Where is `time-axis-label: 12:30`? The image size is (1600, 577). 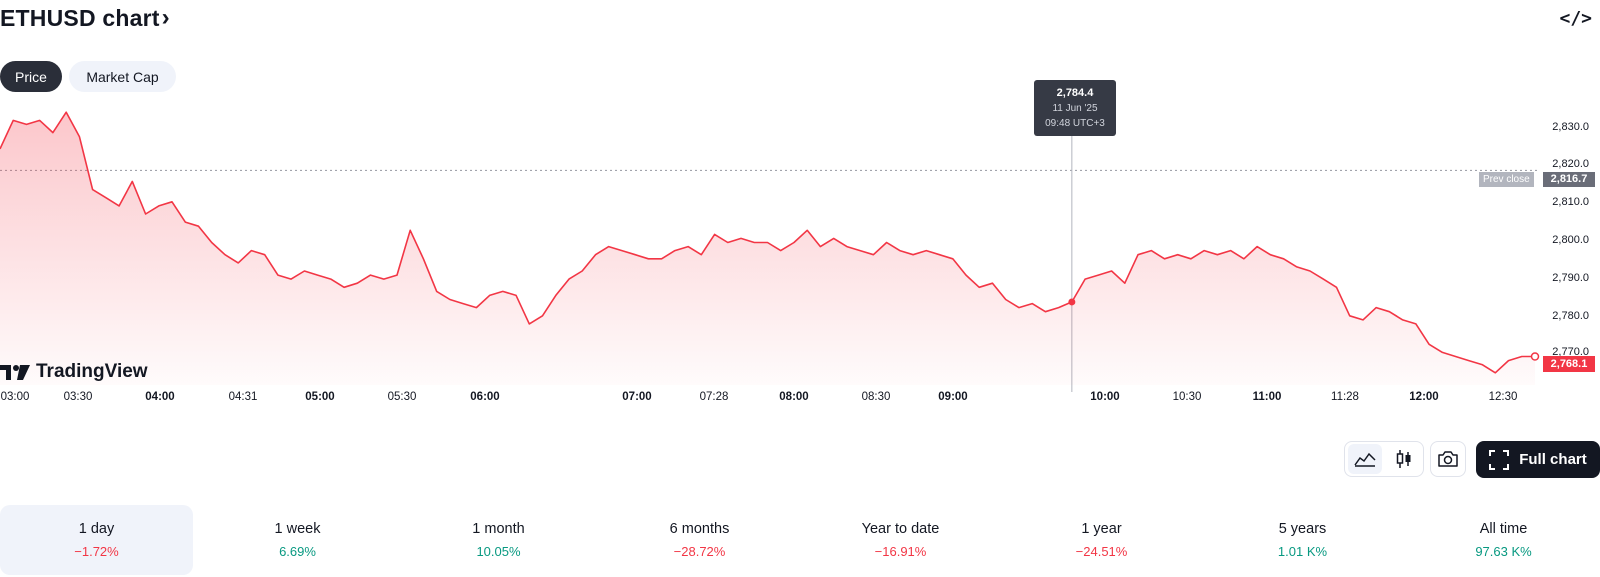 time-axis-label: 12:30 is located at coordinates (1503, 397).